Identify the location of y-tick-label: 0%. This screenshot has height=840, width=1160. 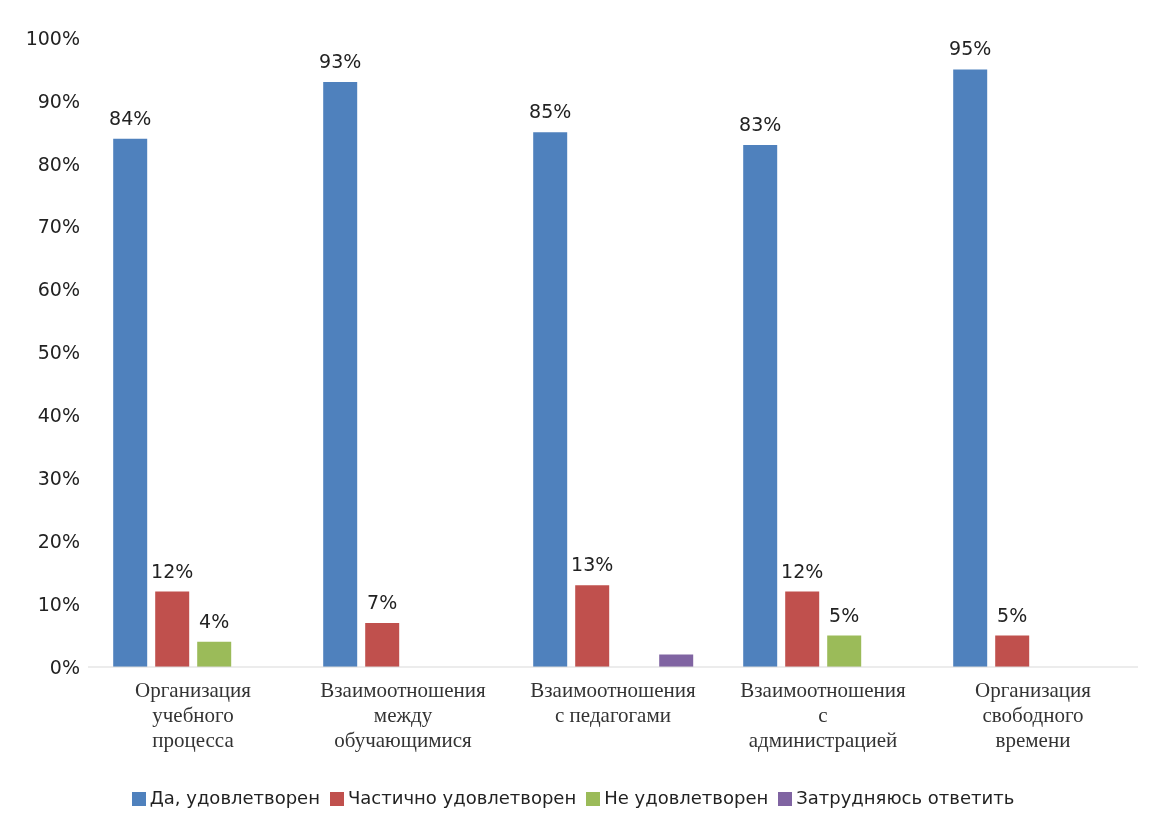
(64, 666).